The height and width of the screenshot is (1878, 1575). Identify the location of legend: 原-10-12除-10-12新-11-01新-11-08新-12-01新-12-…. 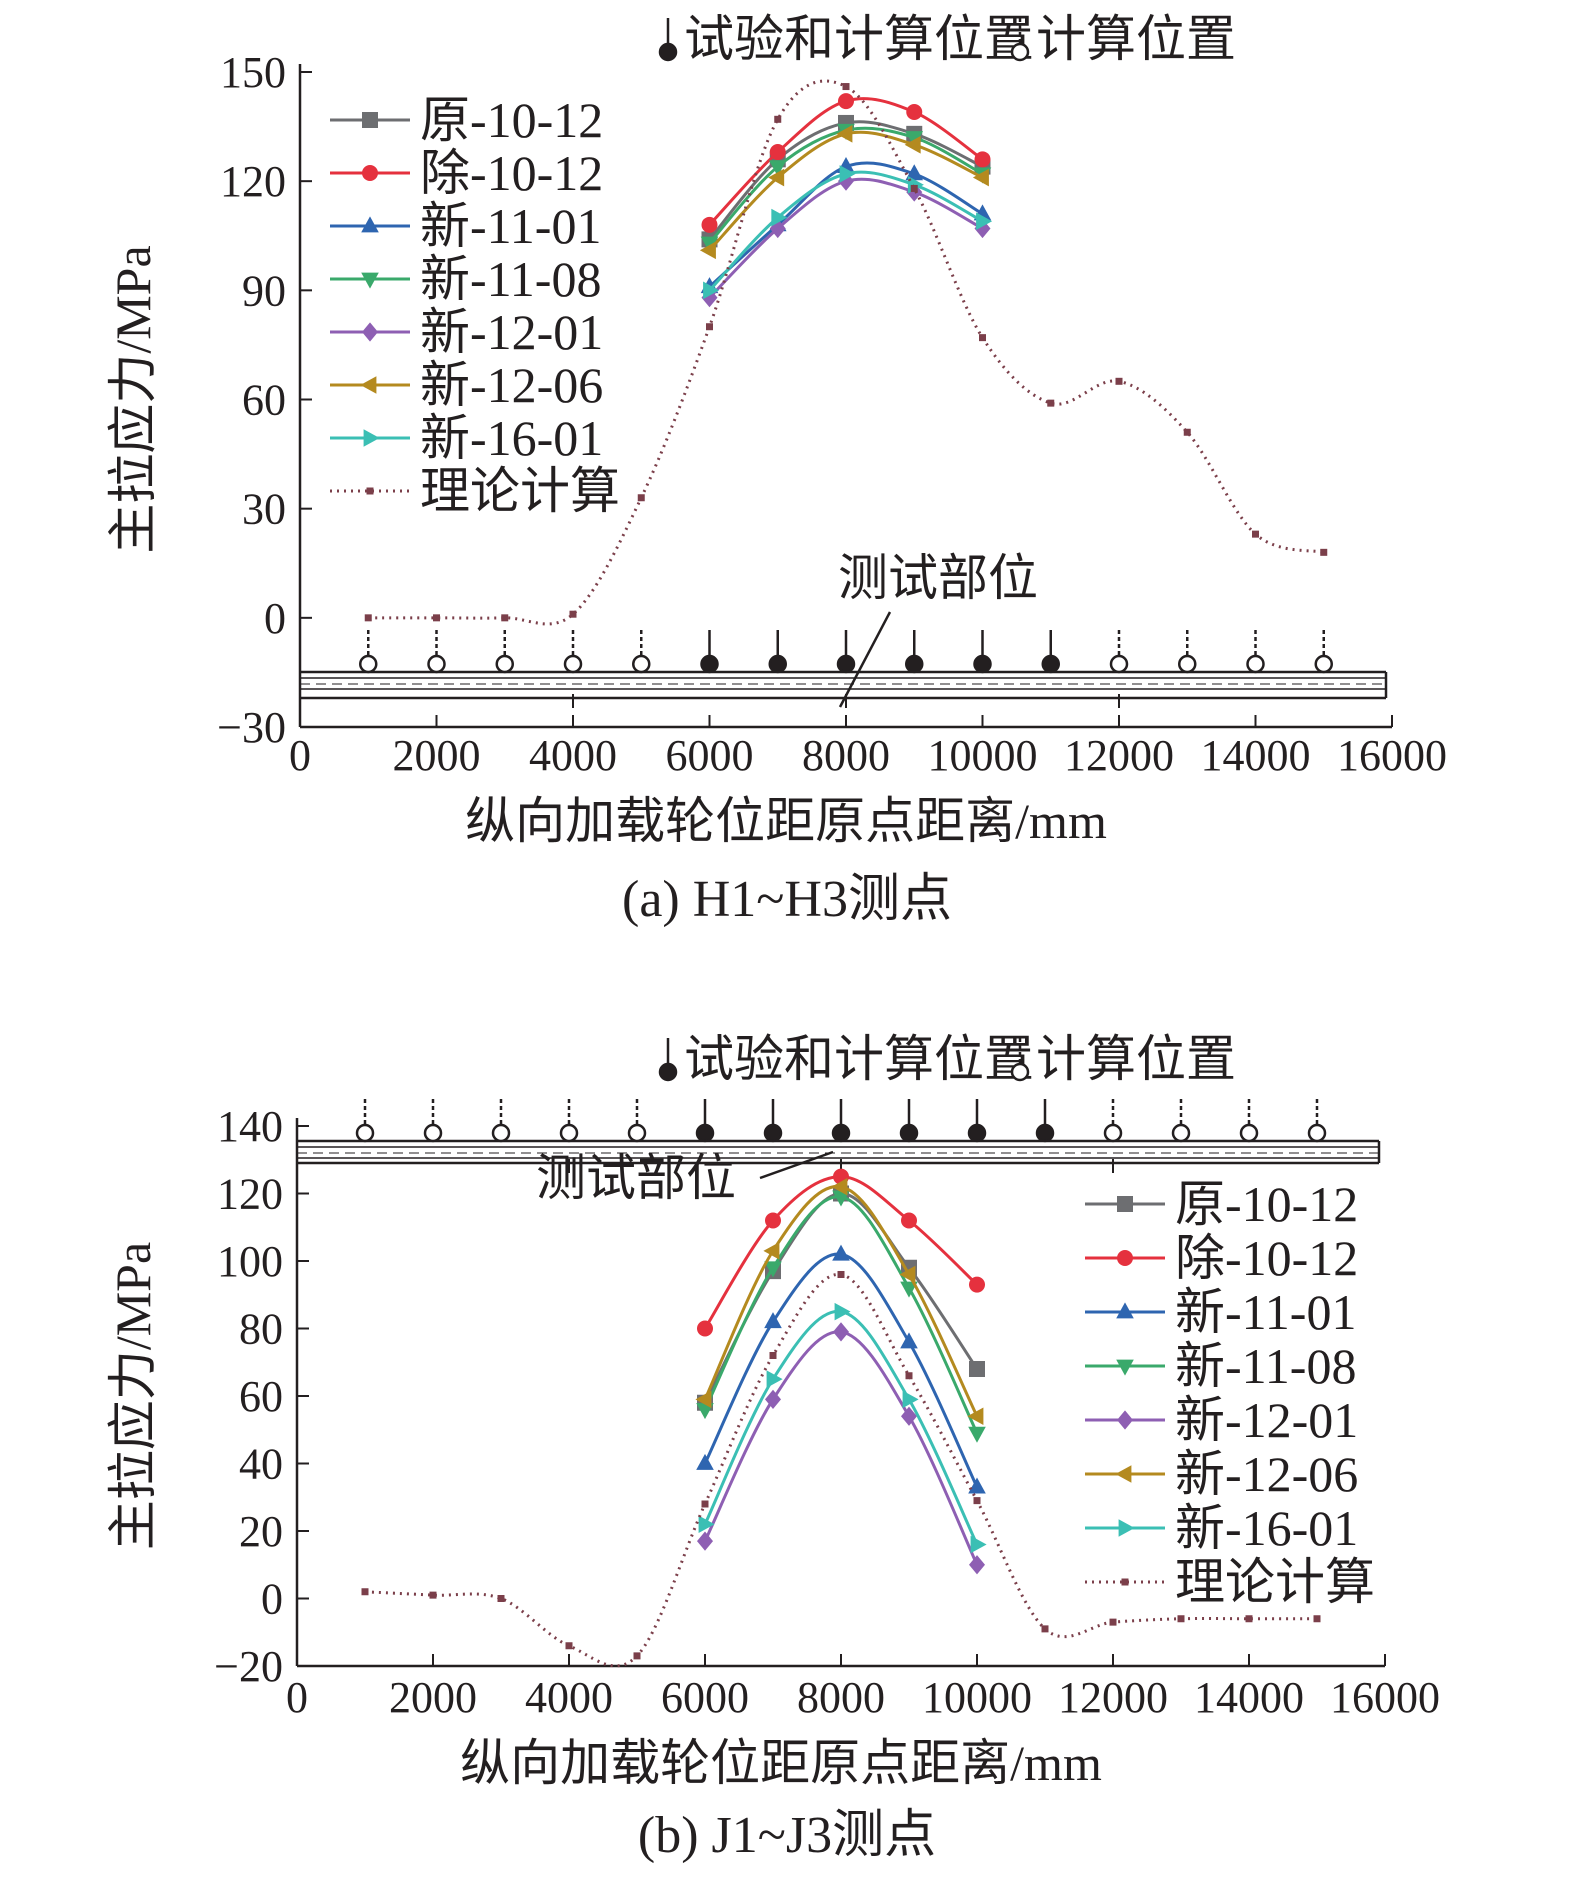
(475, 305).